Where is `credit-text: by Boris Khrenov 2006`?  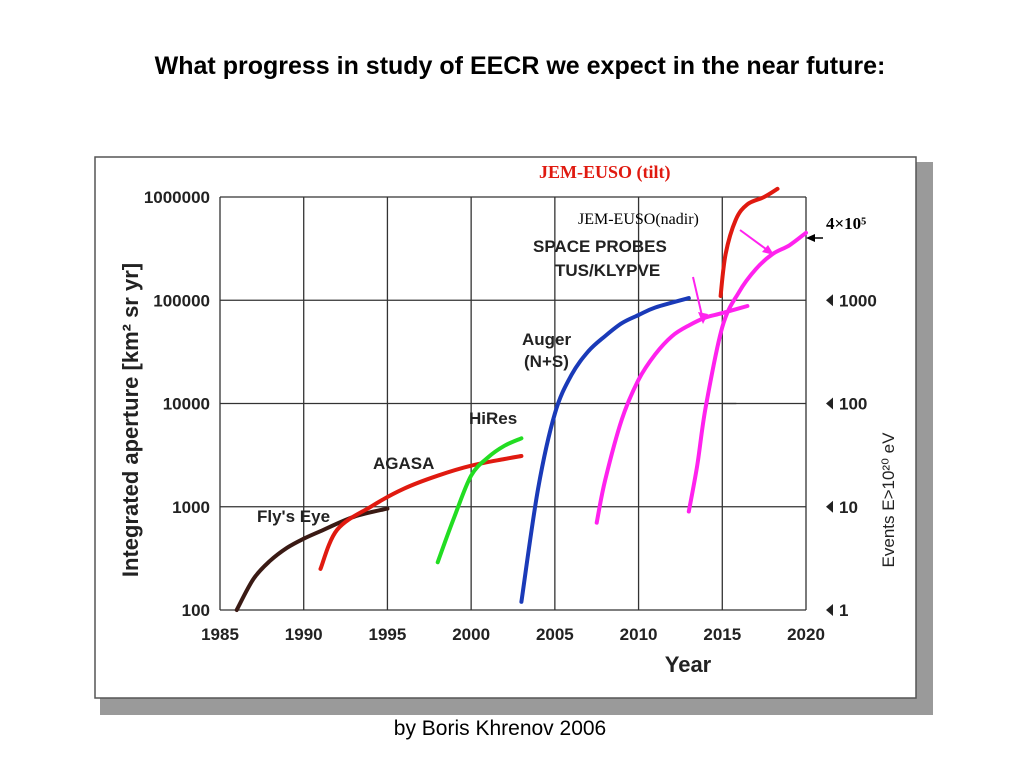
credit-text: by Boris Khrenov 2006 is located at coordinates (500, 728).